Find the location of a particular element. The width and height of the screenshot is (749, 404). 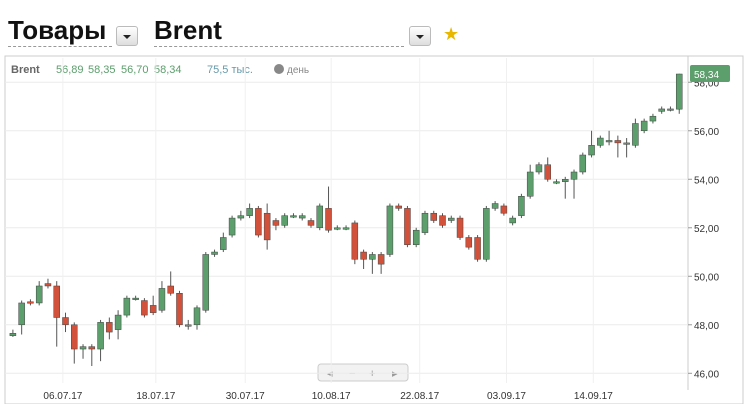

section-title: Товары is located at coordinates (60, 30).